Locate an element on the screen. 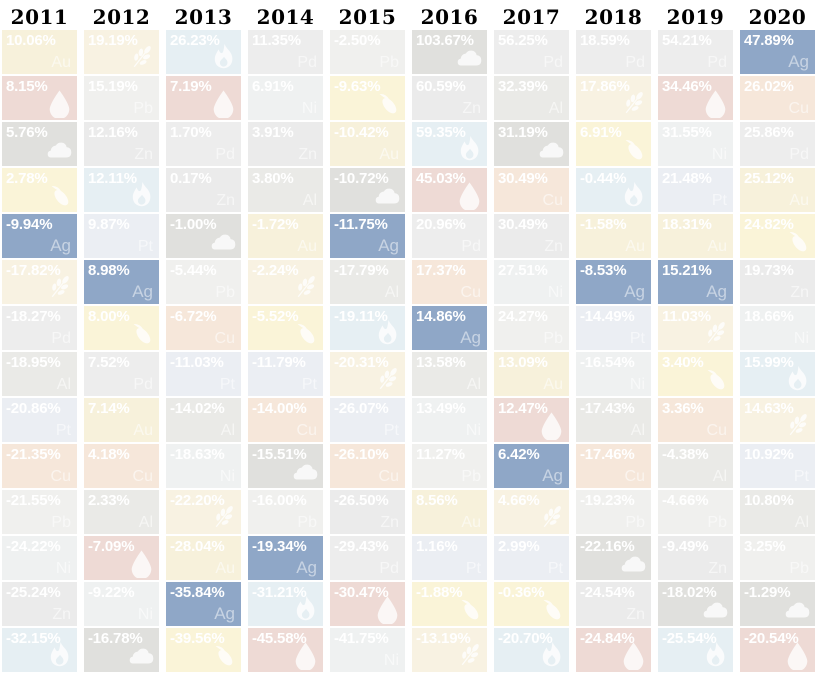 Image resolution: width=821 pixels, height=693 pixels. cell-2013-coal: -1.00% is located at coordinates (203, 236).